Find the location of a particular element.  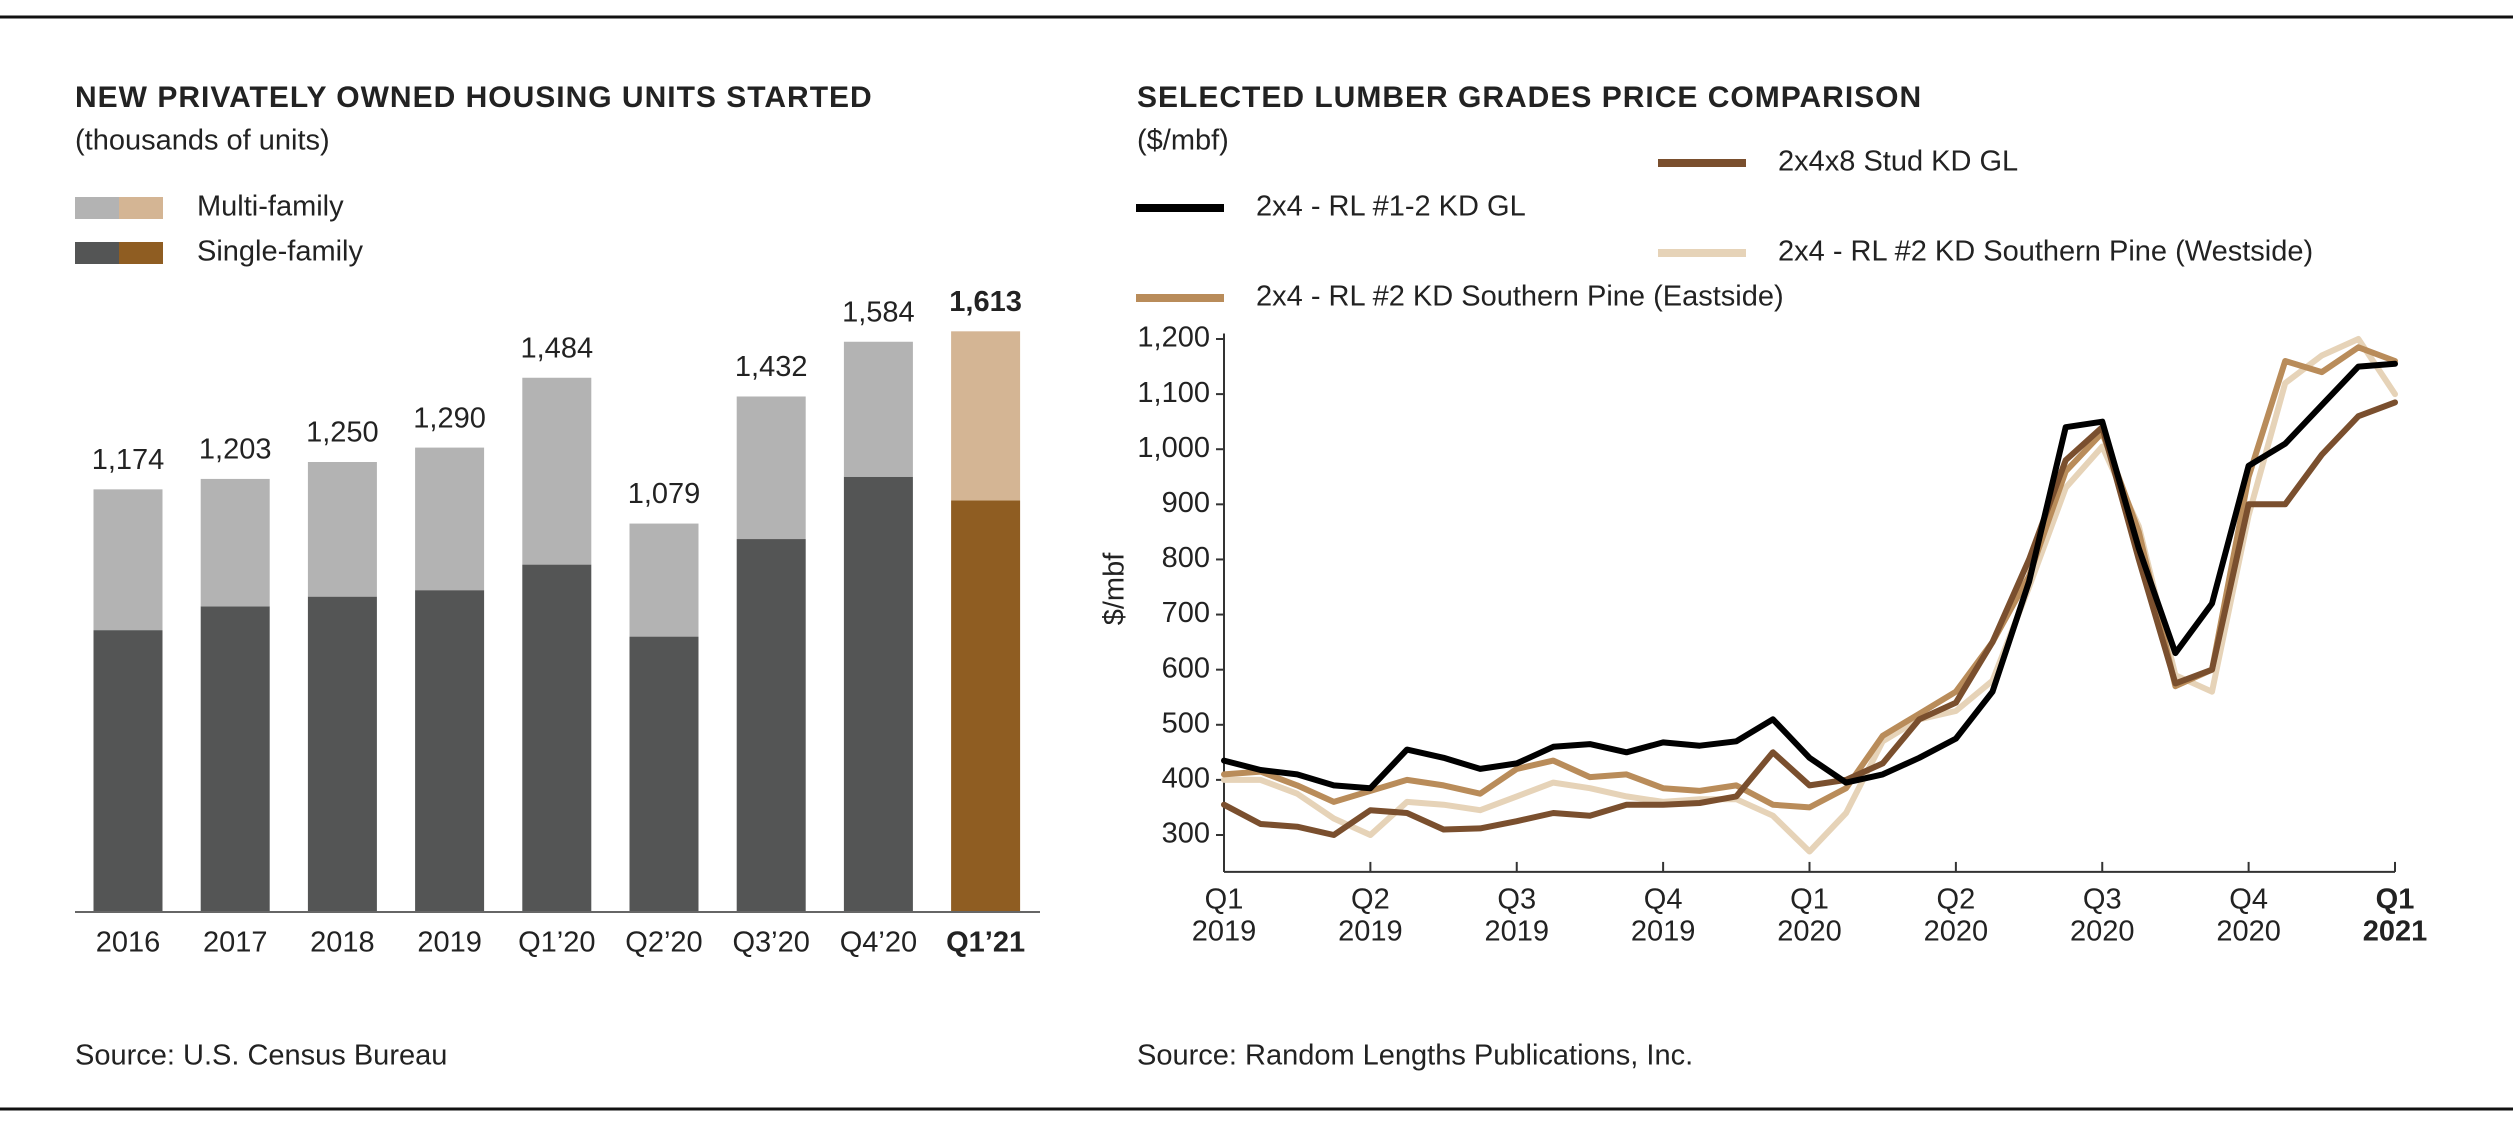

legend-label: 2x4 - RL #1-2 KD GL is located at coordinates (1391, 207).